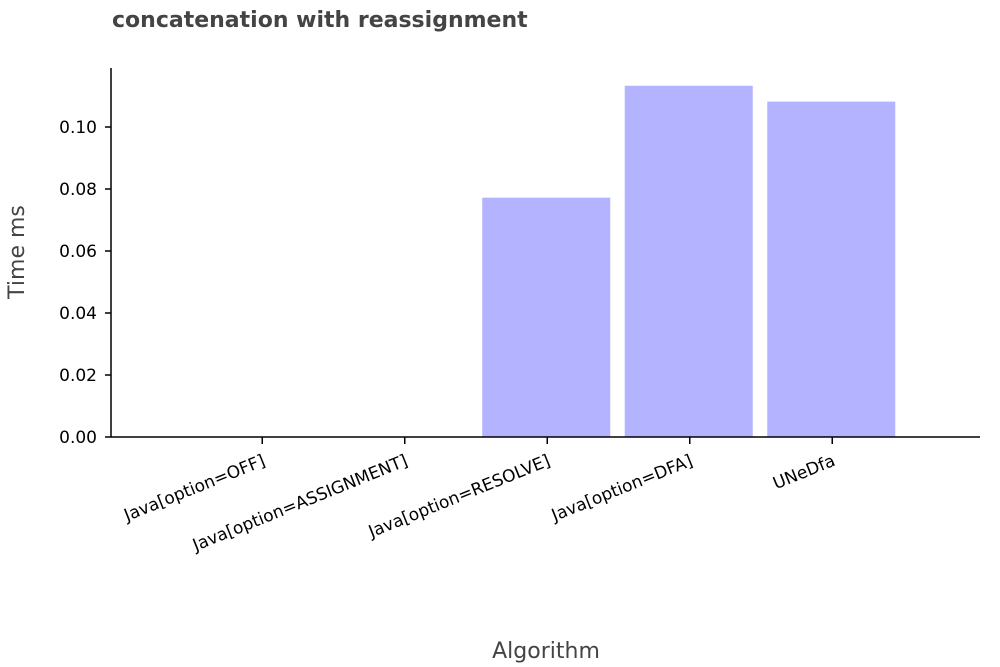 This screenshot has width=1000, height=667. What do you see at coordinates (78, 314) in the screenshot?
I see `y-tick-label: 0.04` at bounding box center [78, 314].